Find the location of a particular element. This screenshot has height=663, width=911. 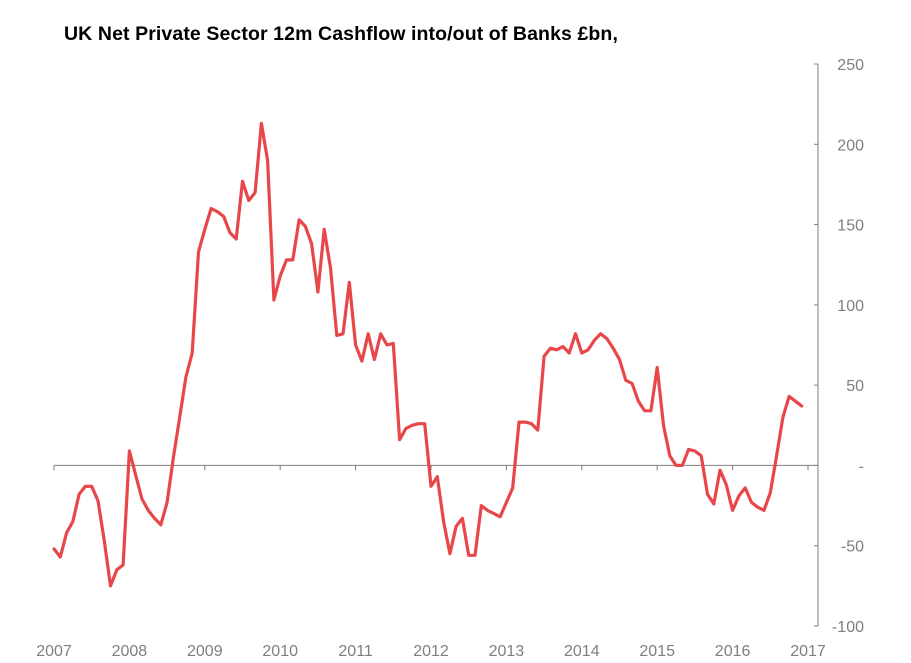

x-tick-label: 2009 is located at coordinates (205, 651).